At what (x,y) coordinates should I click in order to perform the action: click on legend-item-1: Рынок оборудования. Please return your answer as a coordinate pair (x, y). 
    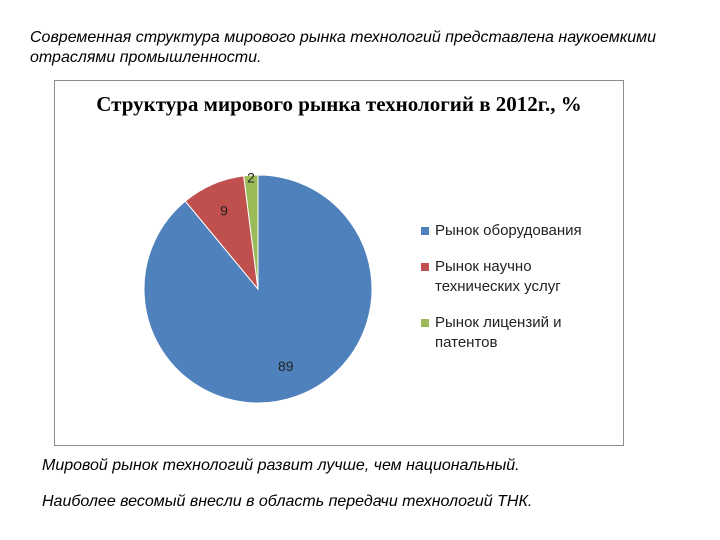
    Looking at the image, I should click on (519, 231).